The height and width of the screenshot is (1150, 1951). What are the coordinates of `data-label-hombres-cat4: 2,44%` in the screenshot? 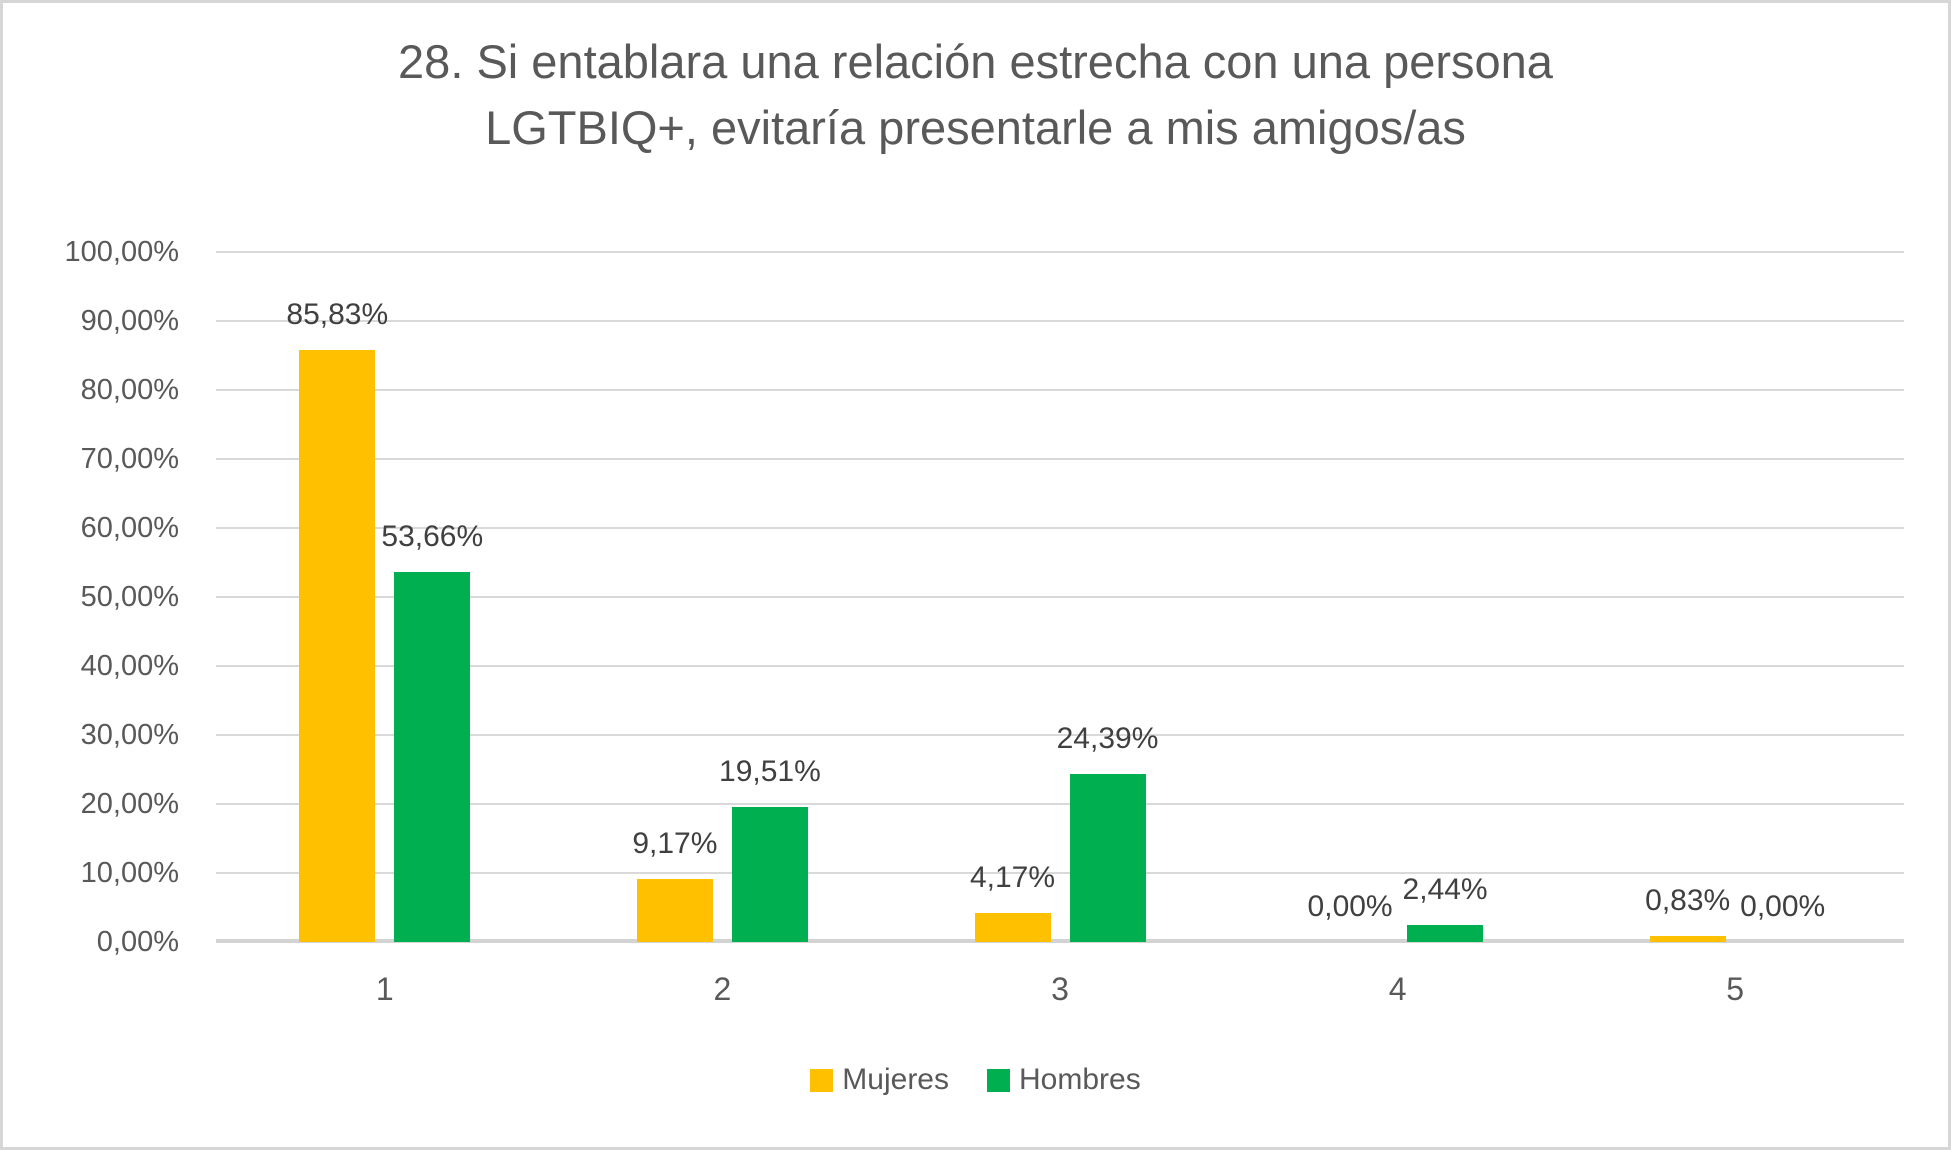 It's located at (1445, 889).